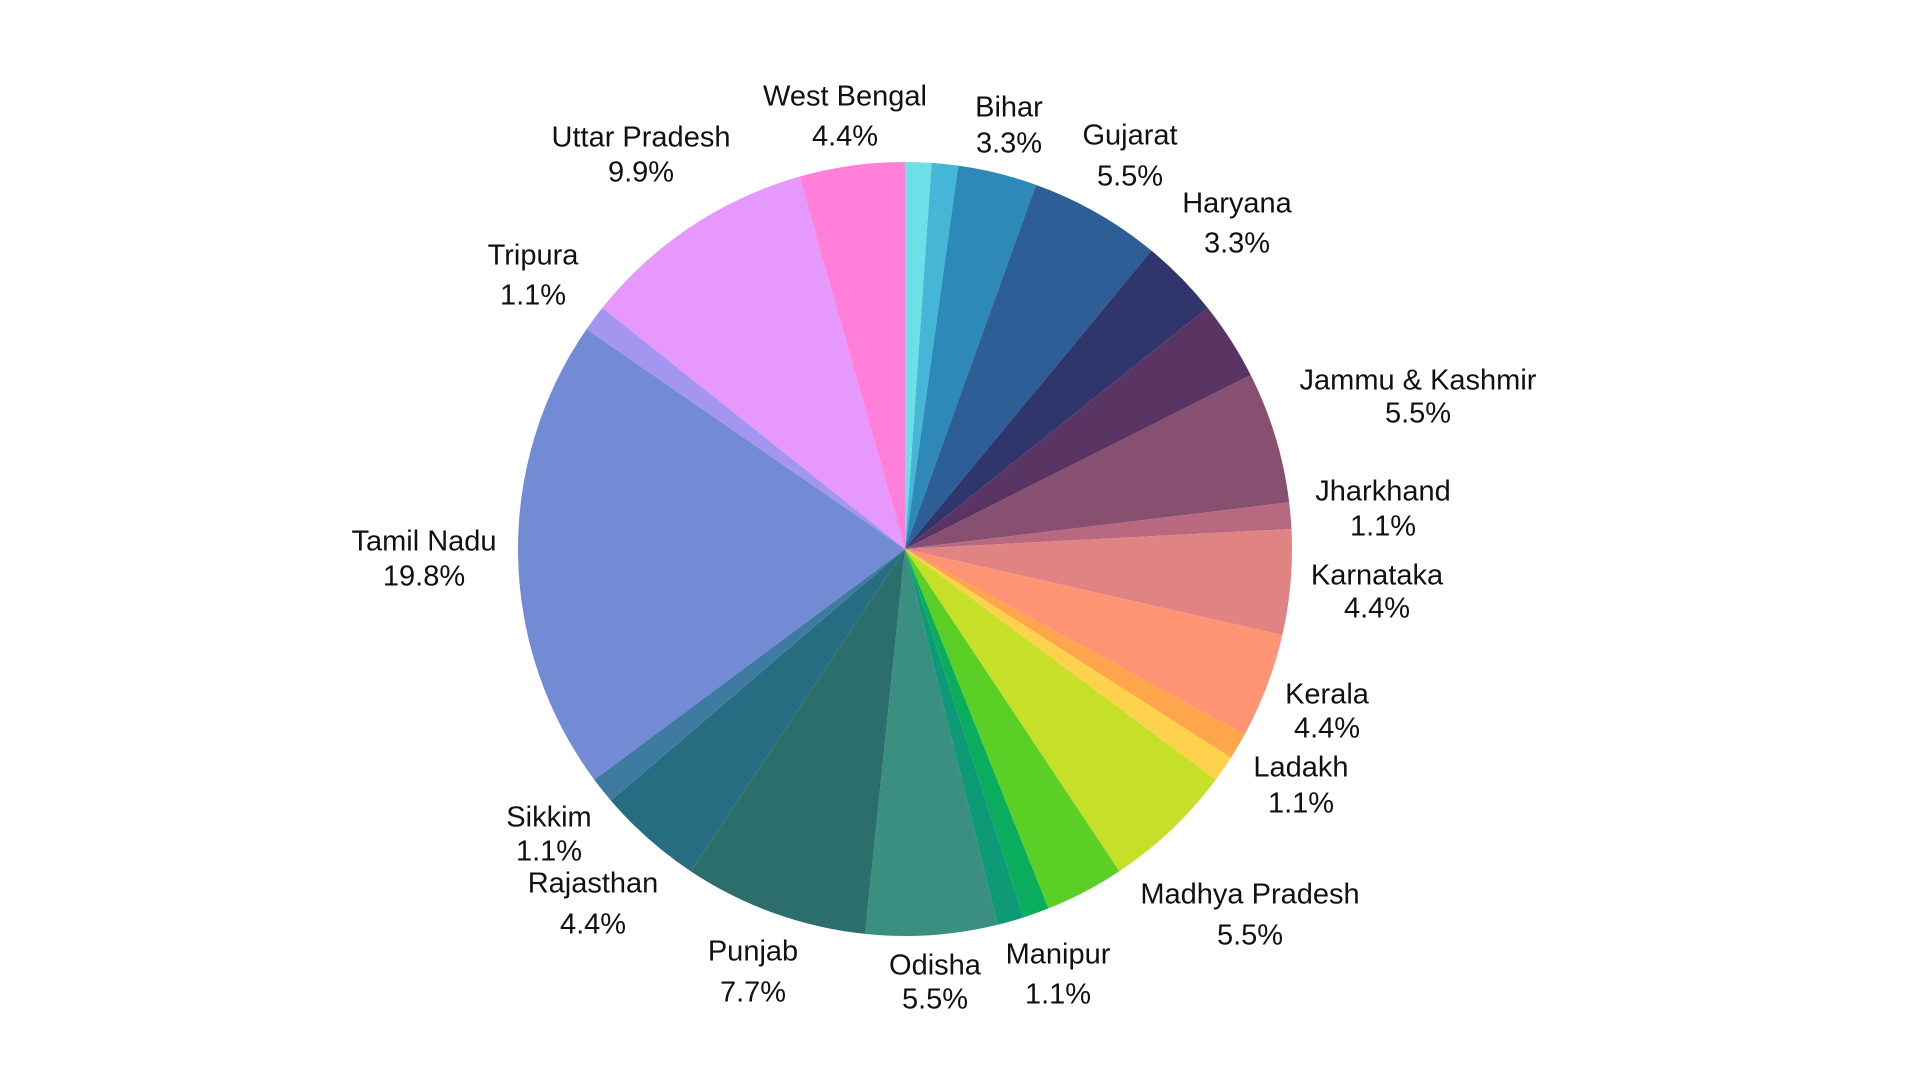 This screenshot has height=1080, width=1920. I want to click on slice-label: Kerala, so click(1327, 695).